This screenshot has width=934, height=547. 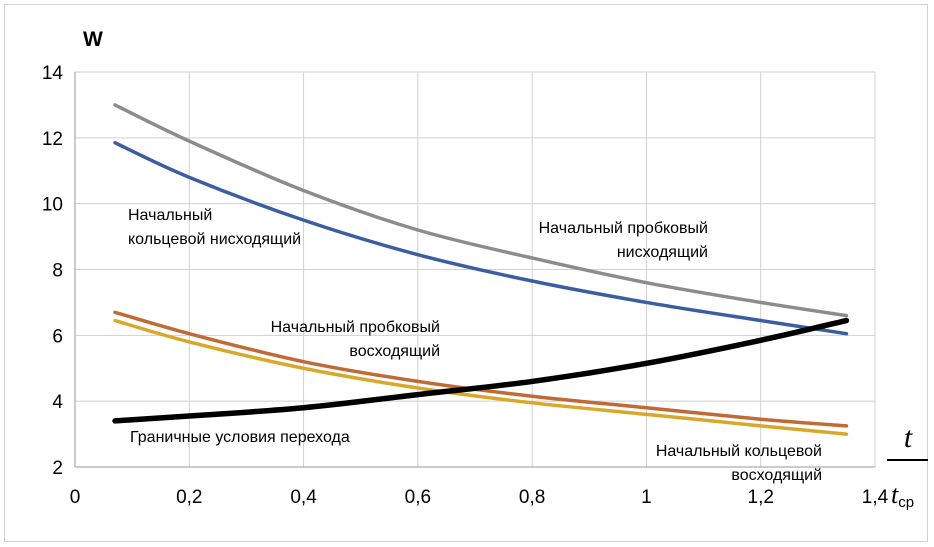 What do you see at coordinates (57, 468) in the screenshot?
I see `y-tick-label: 2` at bounding box center [57, 468].